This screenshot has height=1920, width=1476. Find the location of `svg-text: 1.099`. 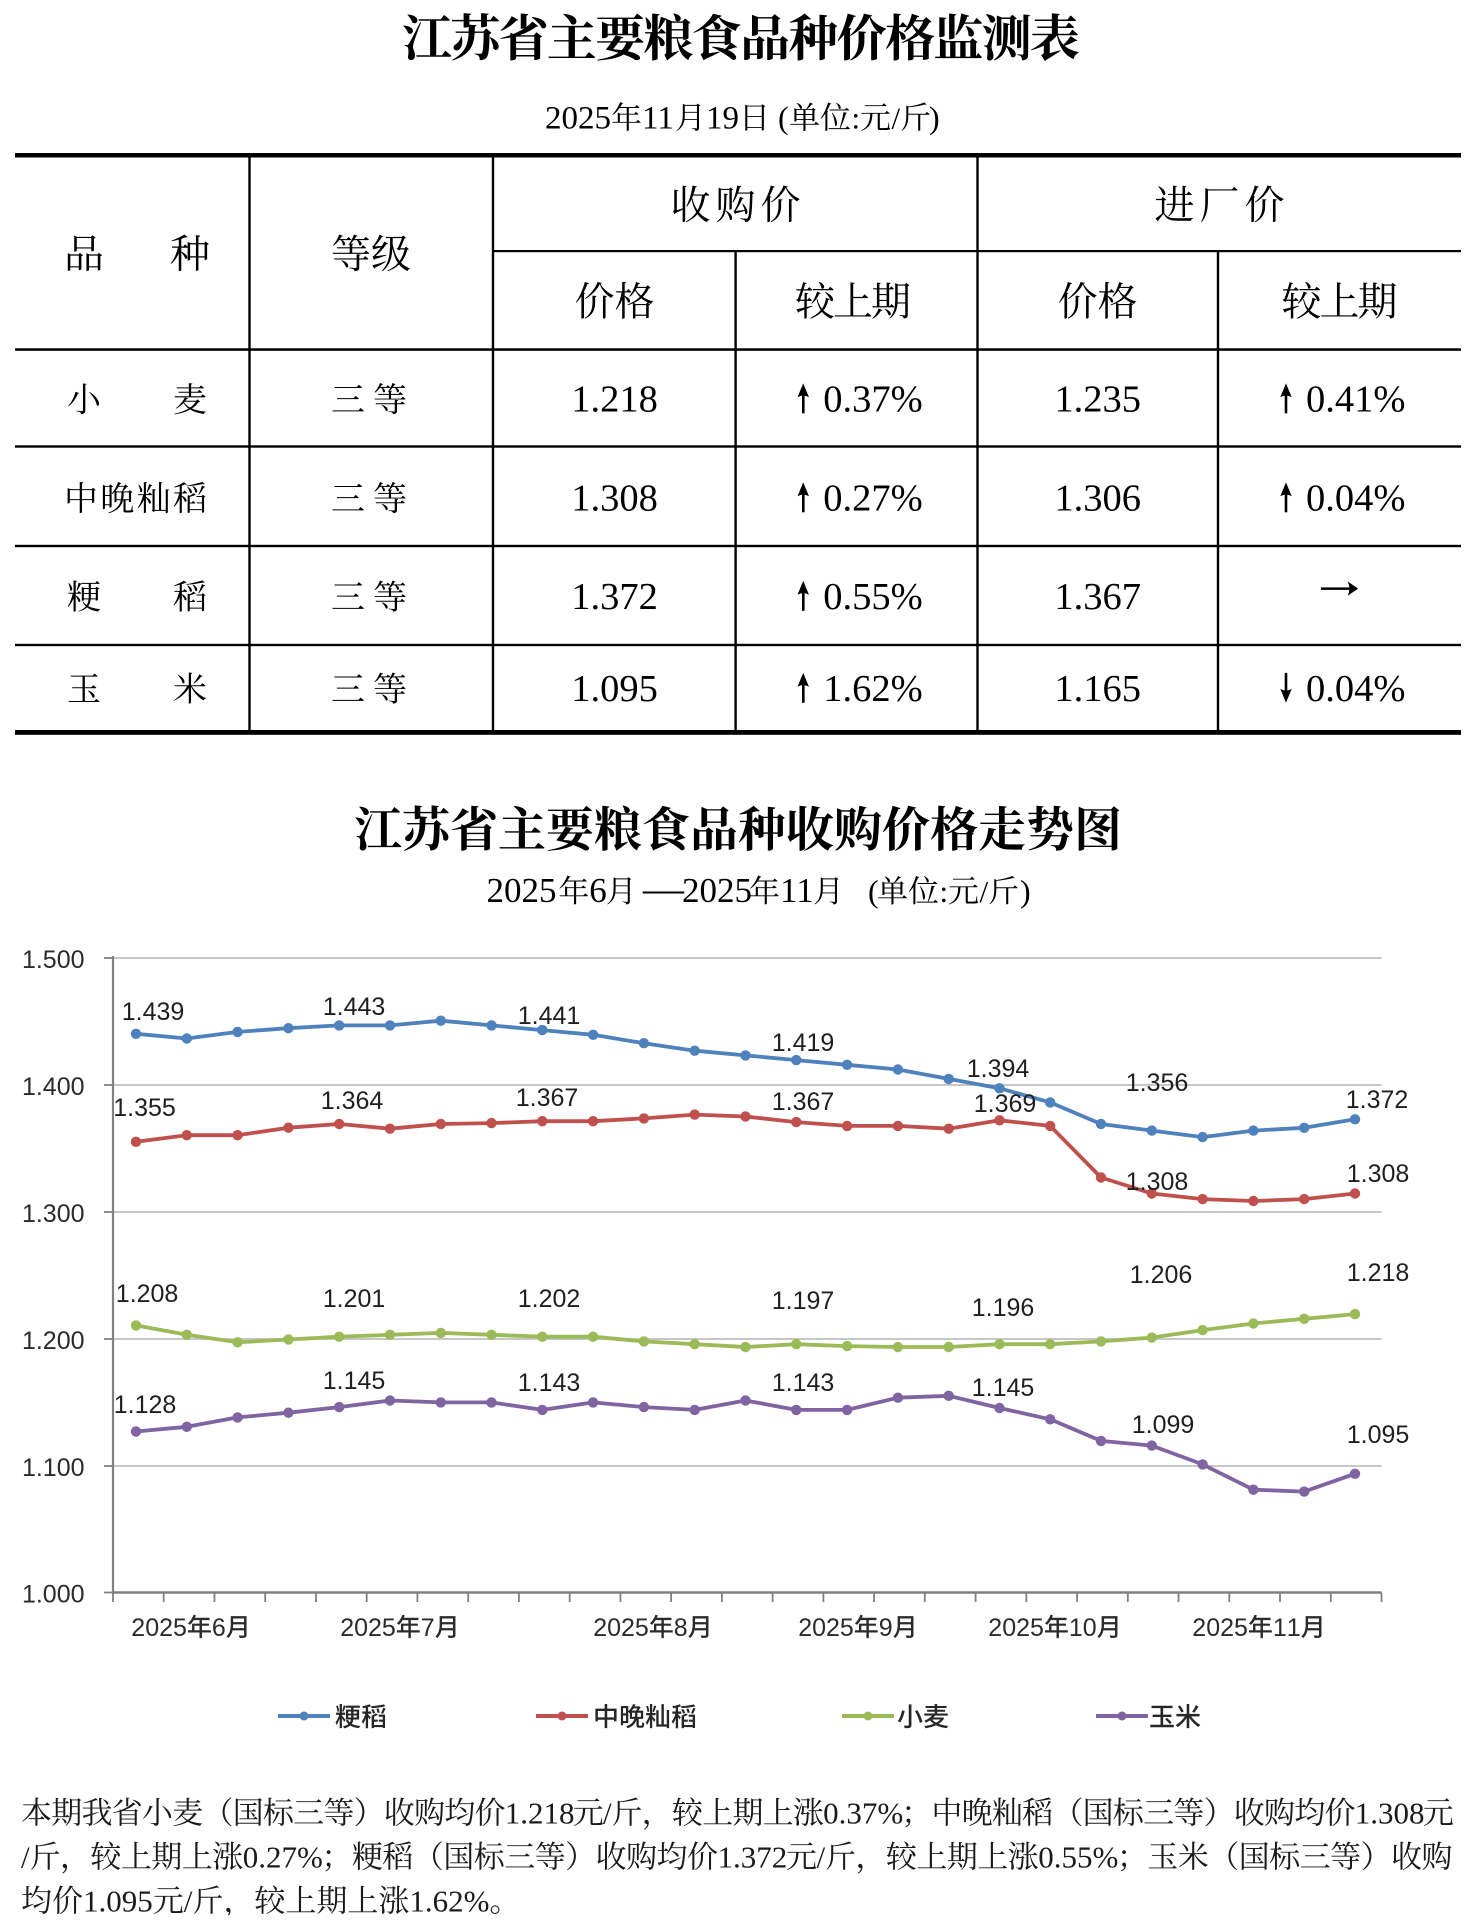

svg-text: 1.099 is located at coordinates (1163, 1425).